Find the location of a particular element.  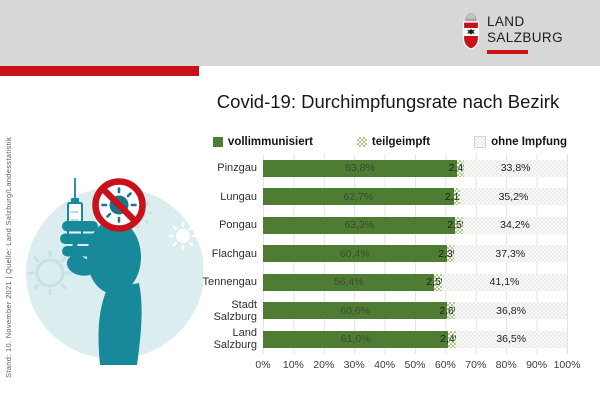

category-label: Flachgau is located at coordinates (234, 253).